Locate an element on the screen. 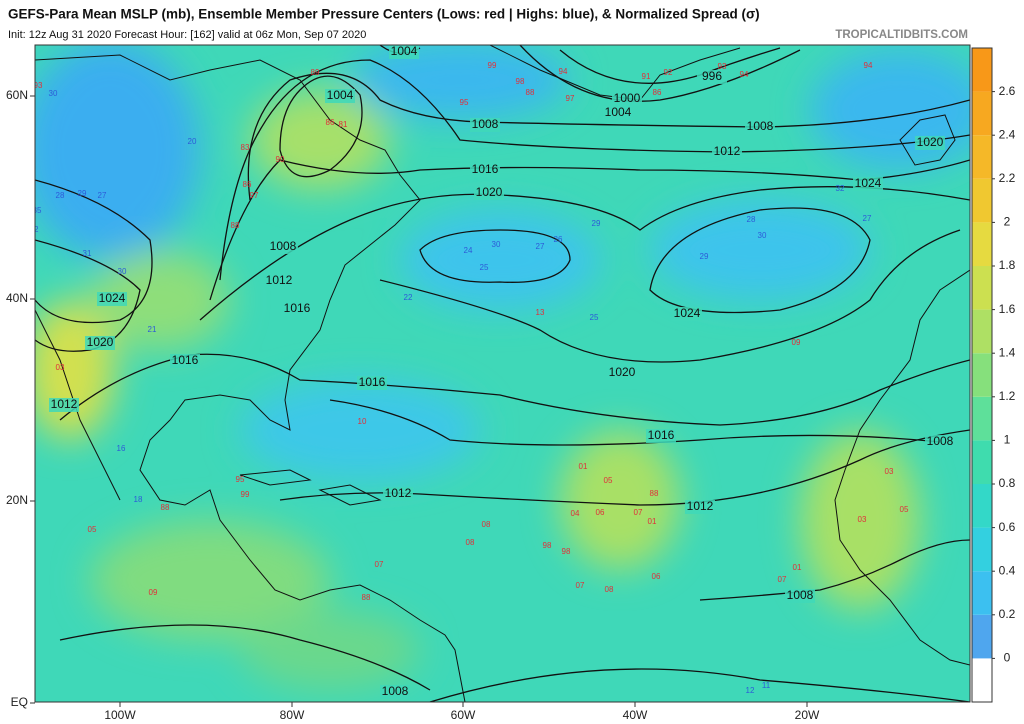 The height and width of the screenshot is (724, 1024). lon-label: 100W is located at coordinates (120, 715).